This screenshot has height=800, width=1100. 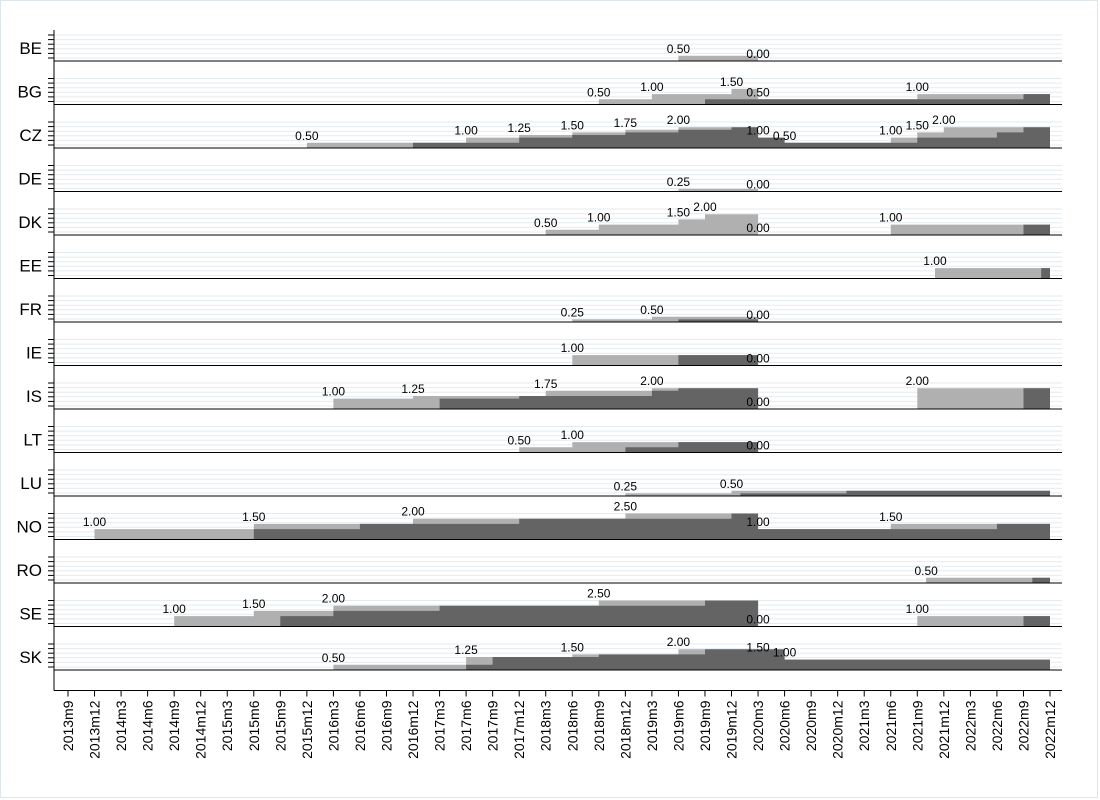 I want to click on country-label: BE, so click(x=30, y=48).